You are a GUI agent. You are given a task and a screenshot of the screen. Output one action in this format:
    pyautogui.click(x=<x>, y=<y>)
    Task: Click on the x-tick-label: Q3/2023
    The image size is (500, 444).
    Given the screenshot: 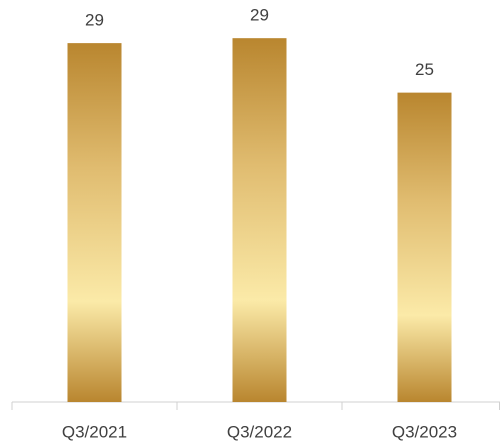 What is the action you would take?
    pyautogui.click(x=424, y=431)
    